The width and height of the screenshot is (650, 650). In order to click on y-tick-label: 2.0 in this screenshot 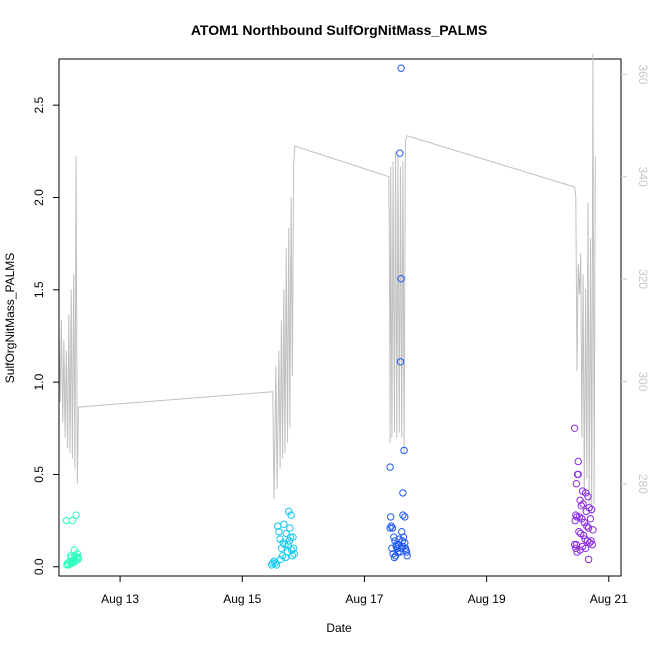, I will do `click(39, 197)`.